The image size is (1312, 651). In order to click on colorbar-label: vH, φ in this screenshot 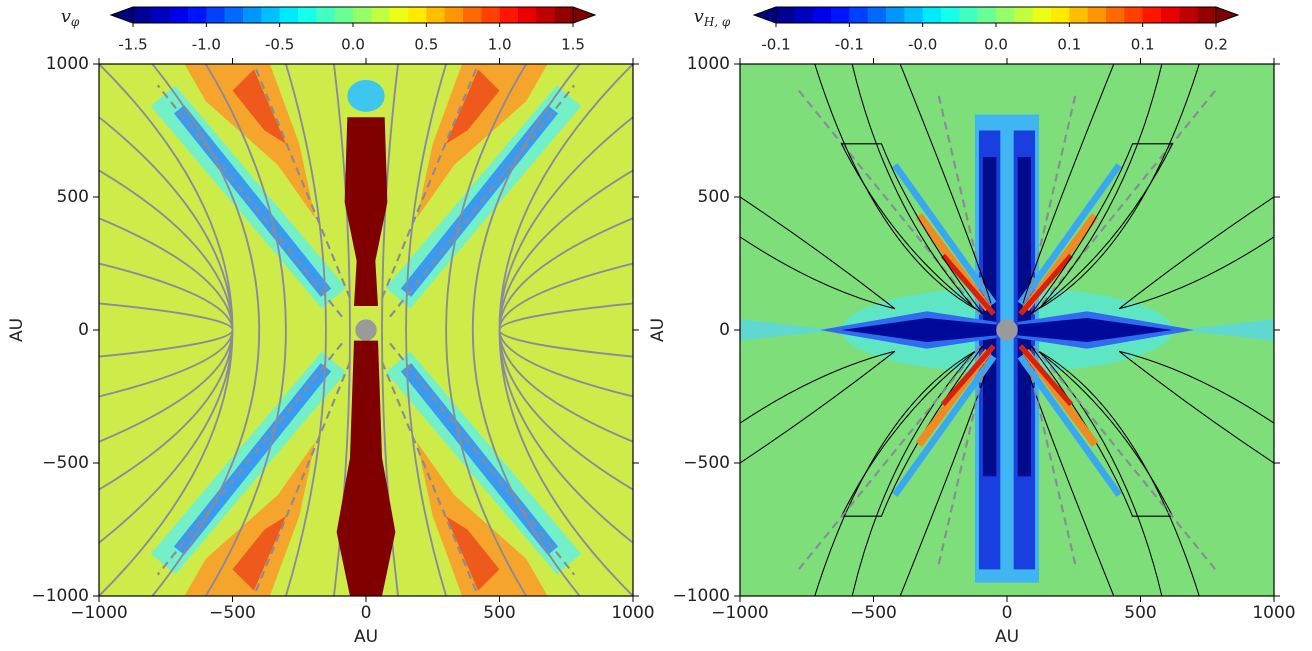, I will do `click(712, 17)`.